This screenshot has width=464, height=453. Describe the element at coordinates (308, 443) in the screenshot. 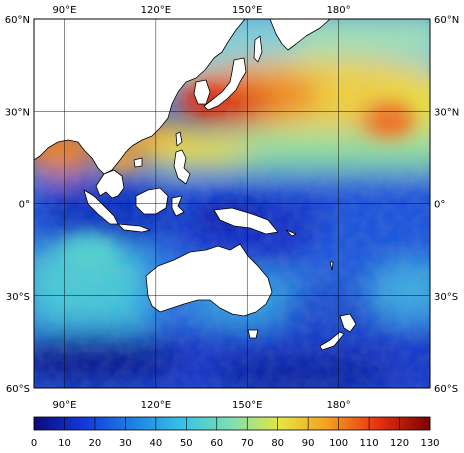

I see `colorbar-tick-label: 90` at that location.